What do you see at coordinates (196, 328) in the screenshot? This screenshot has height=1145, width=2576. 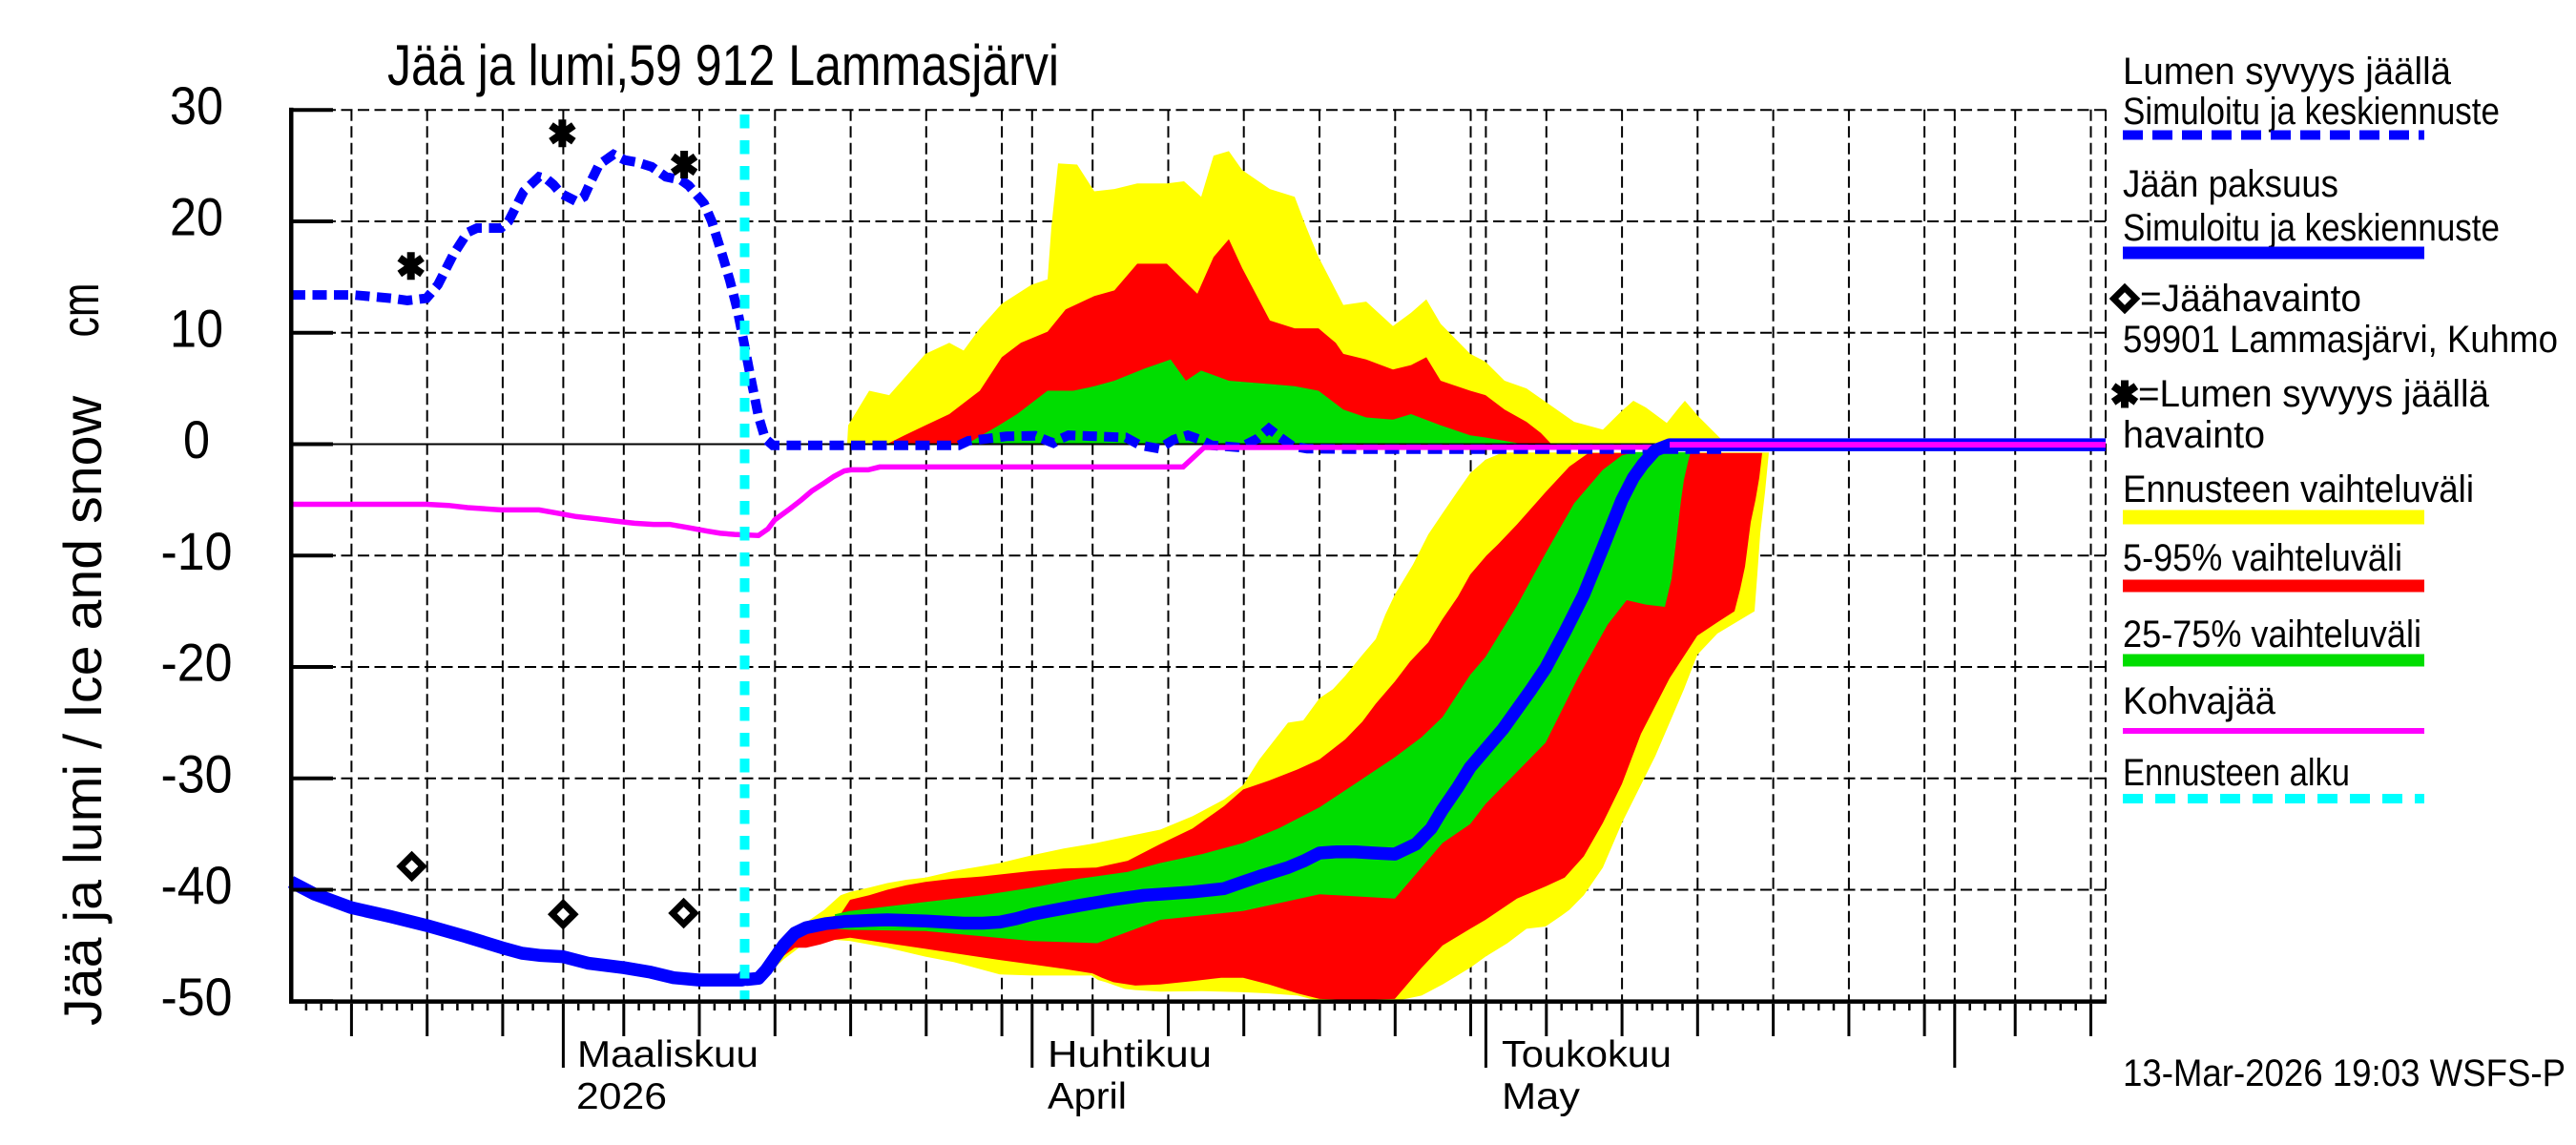 I see `svg-text: 10` at bounding box center [196, 328].